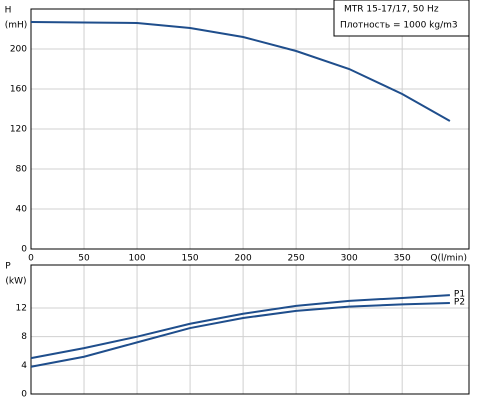 The image size is (500, 404). Describe the element at coordinates (399, 26) in the screenshot. I see `chart-subtitle: Плотность = 1000 kg/m3` at that location.